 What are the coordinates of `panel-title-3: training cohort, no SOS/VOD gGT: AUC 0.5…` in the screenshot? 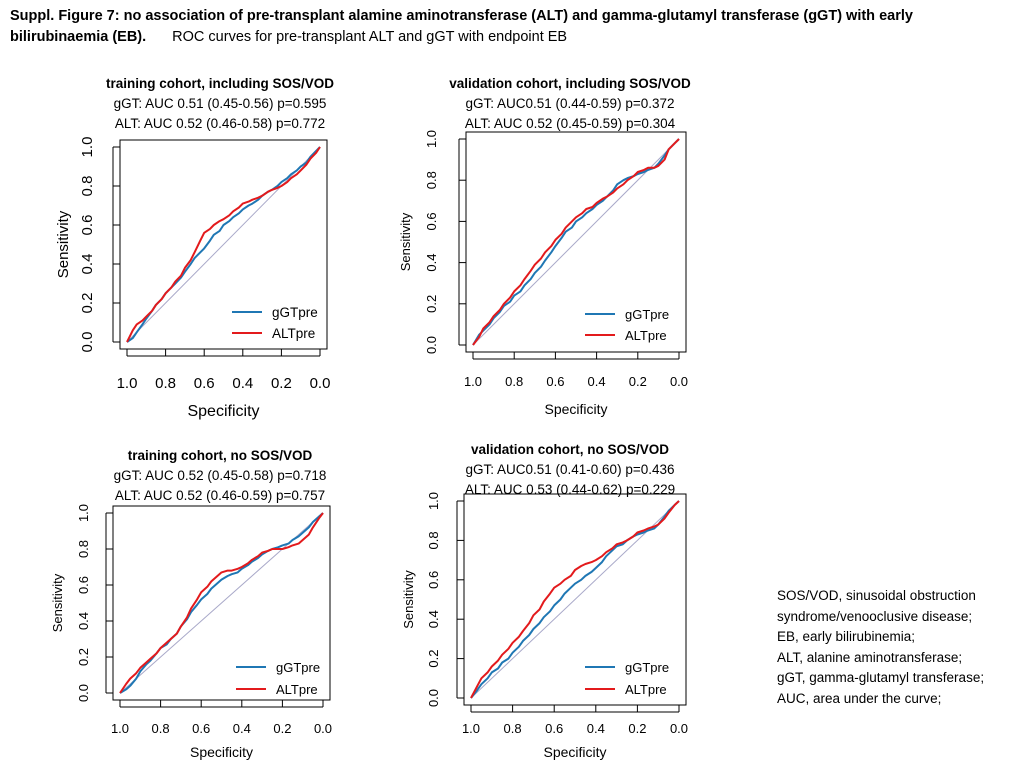 It's located at (220, 476).